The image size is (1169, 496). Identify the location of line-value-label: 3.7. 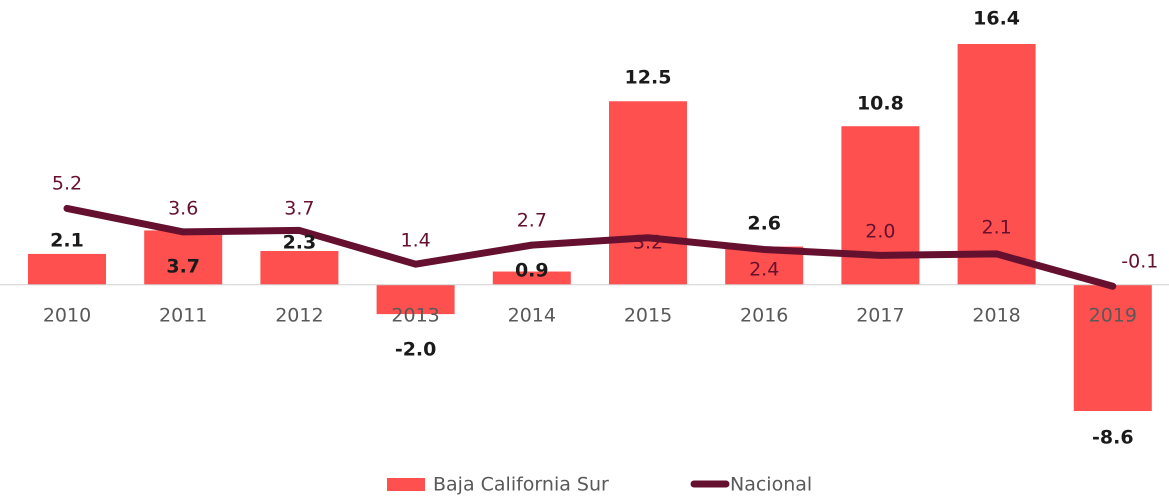
(299, 209).